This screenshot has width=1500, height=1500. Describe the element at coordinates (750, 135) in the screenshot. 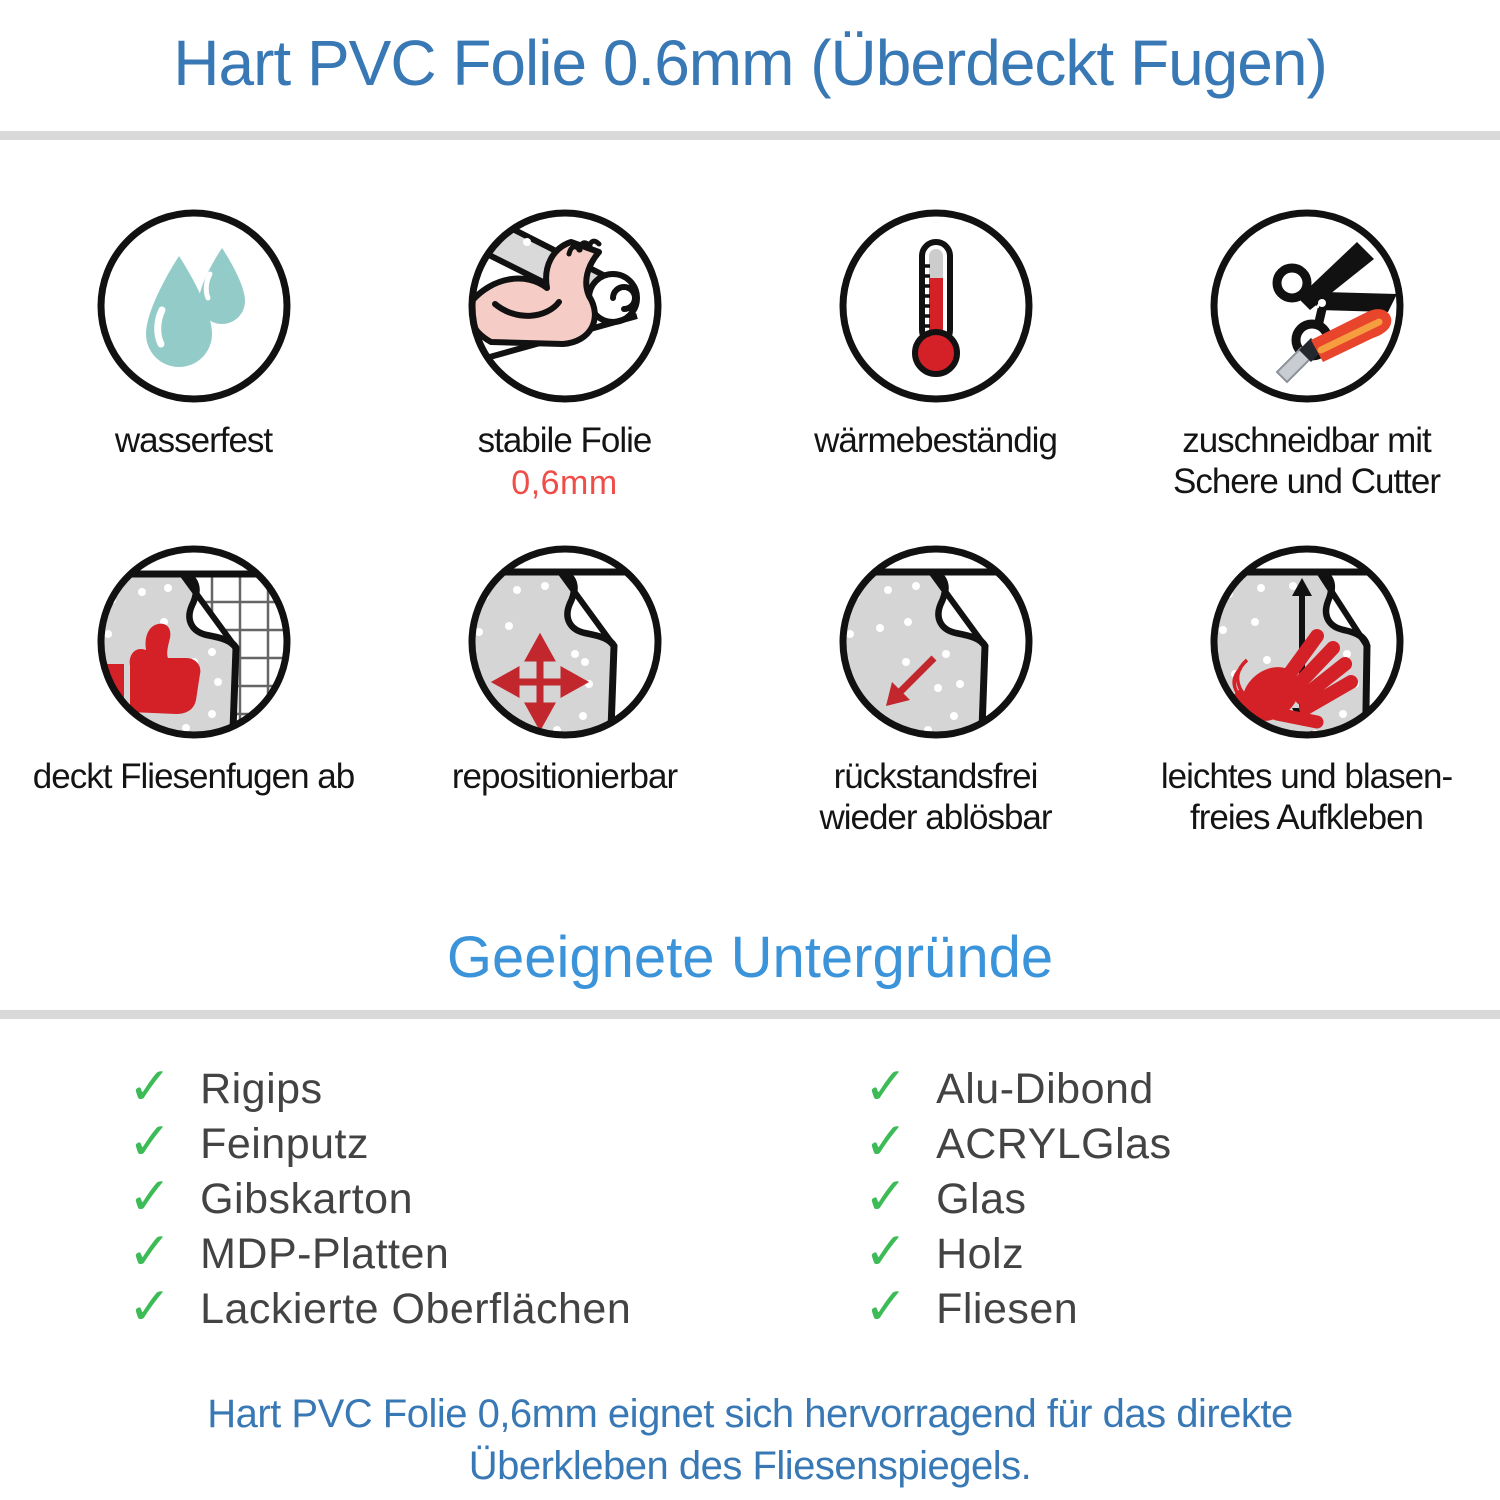

I see `title-divider` at that location.